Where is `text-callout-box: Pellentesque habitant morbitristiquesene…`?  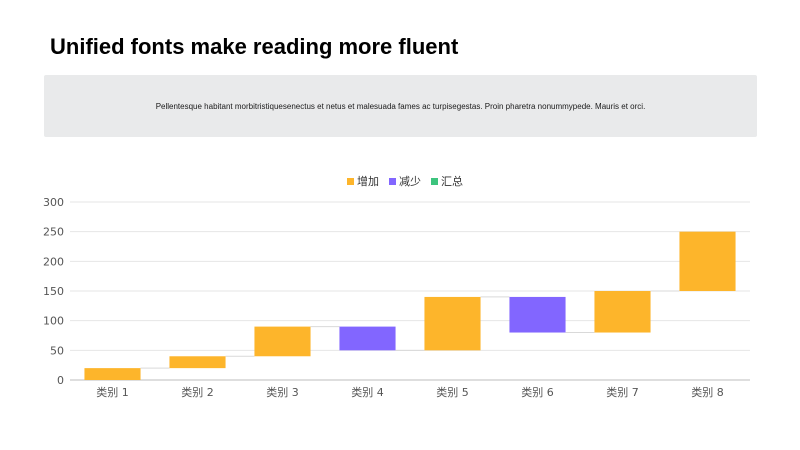 text-callout-box: Pellentesque habitant morbitristiquesene… is located at coordinates (400, 106).